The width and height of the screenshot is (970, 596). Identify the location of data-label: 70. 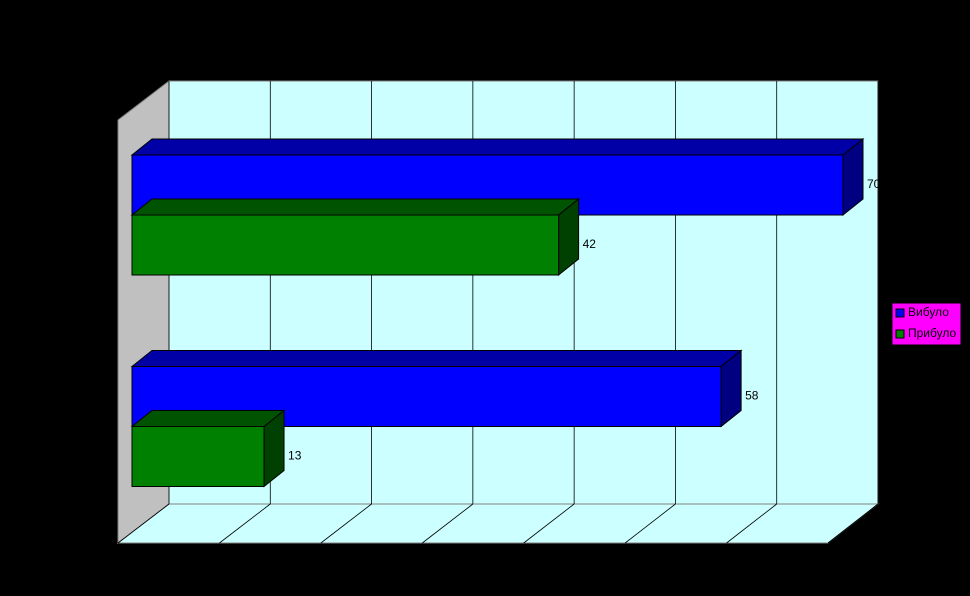
(874, 184).